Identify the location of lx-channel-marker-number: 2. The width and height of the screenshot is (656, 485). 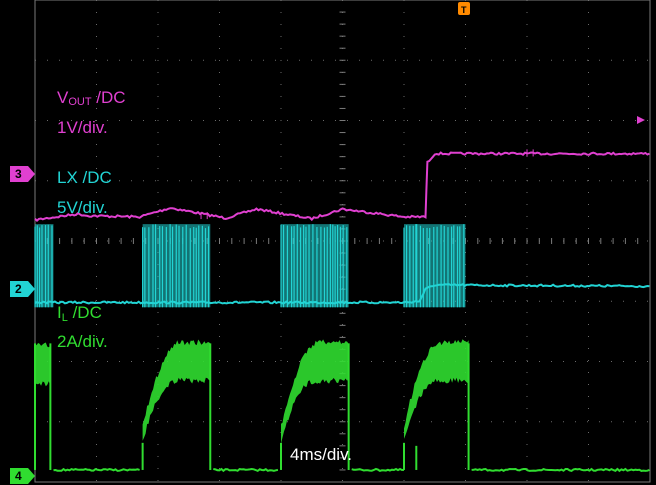
(18, 289).